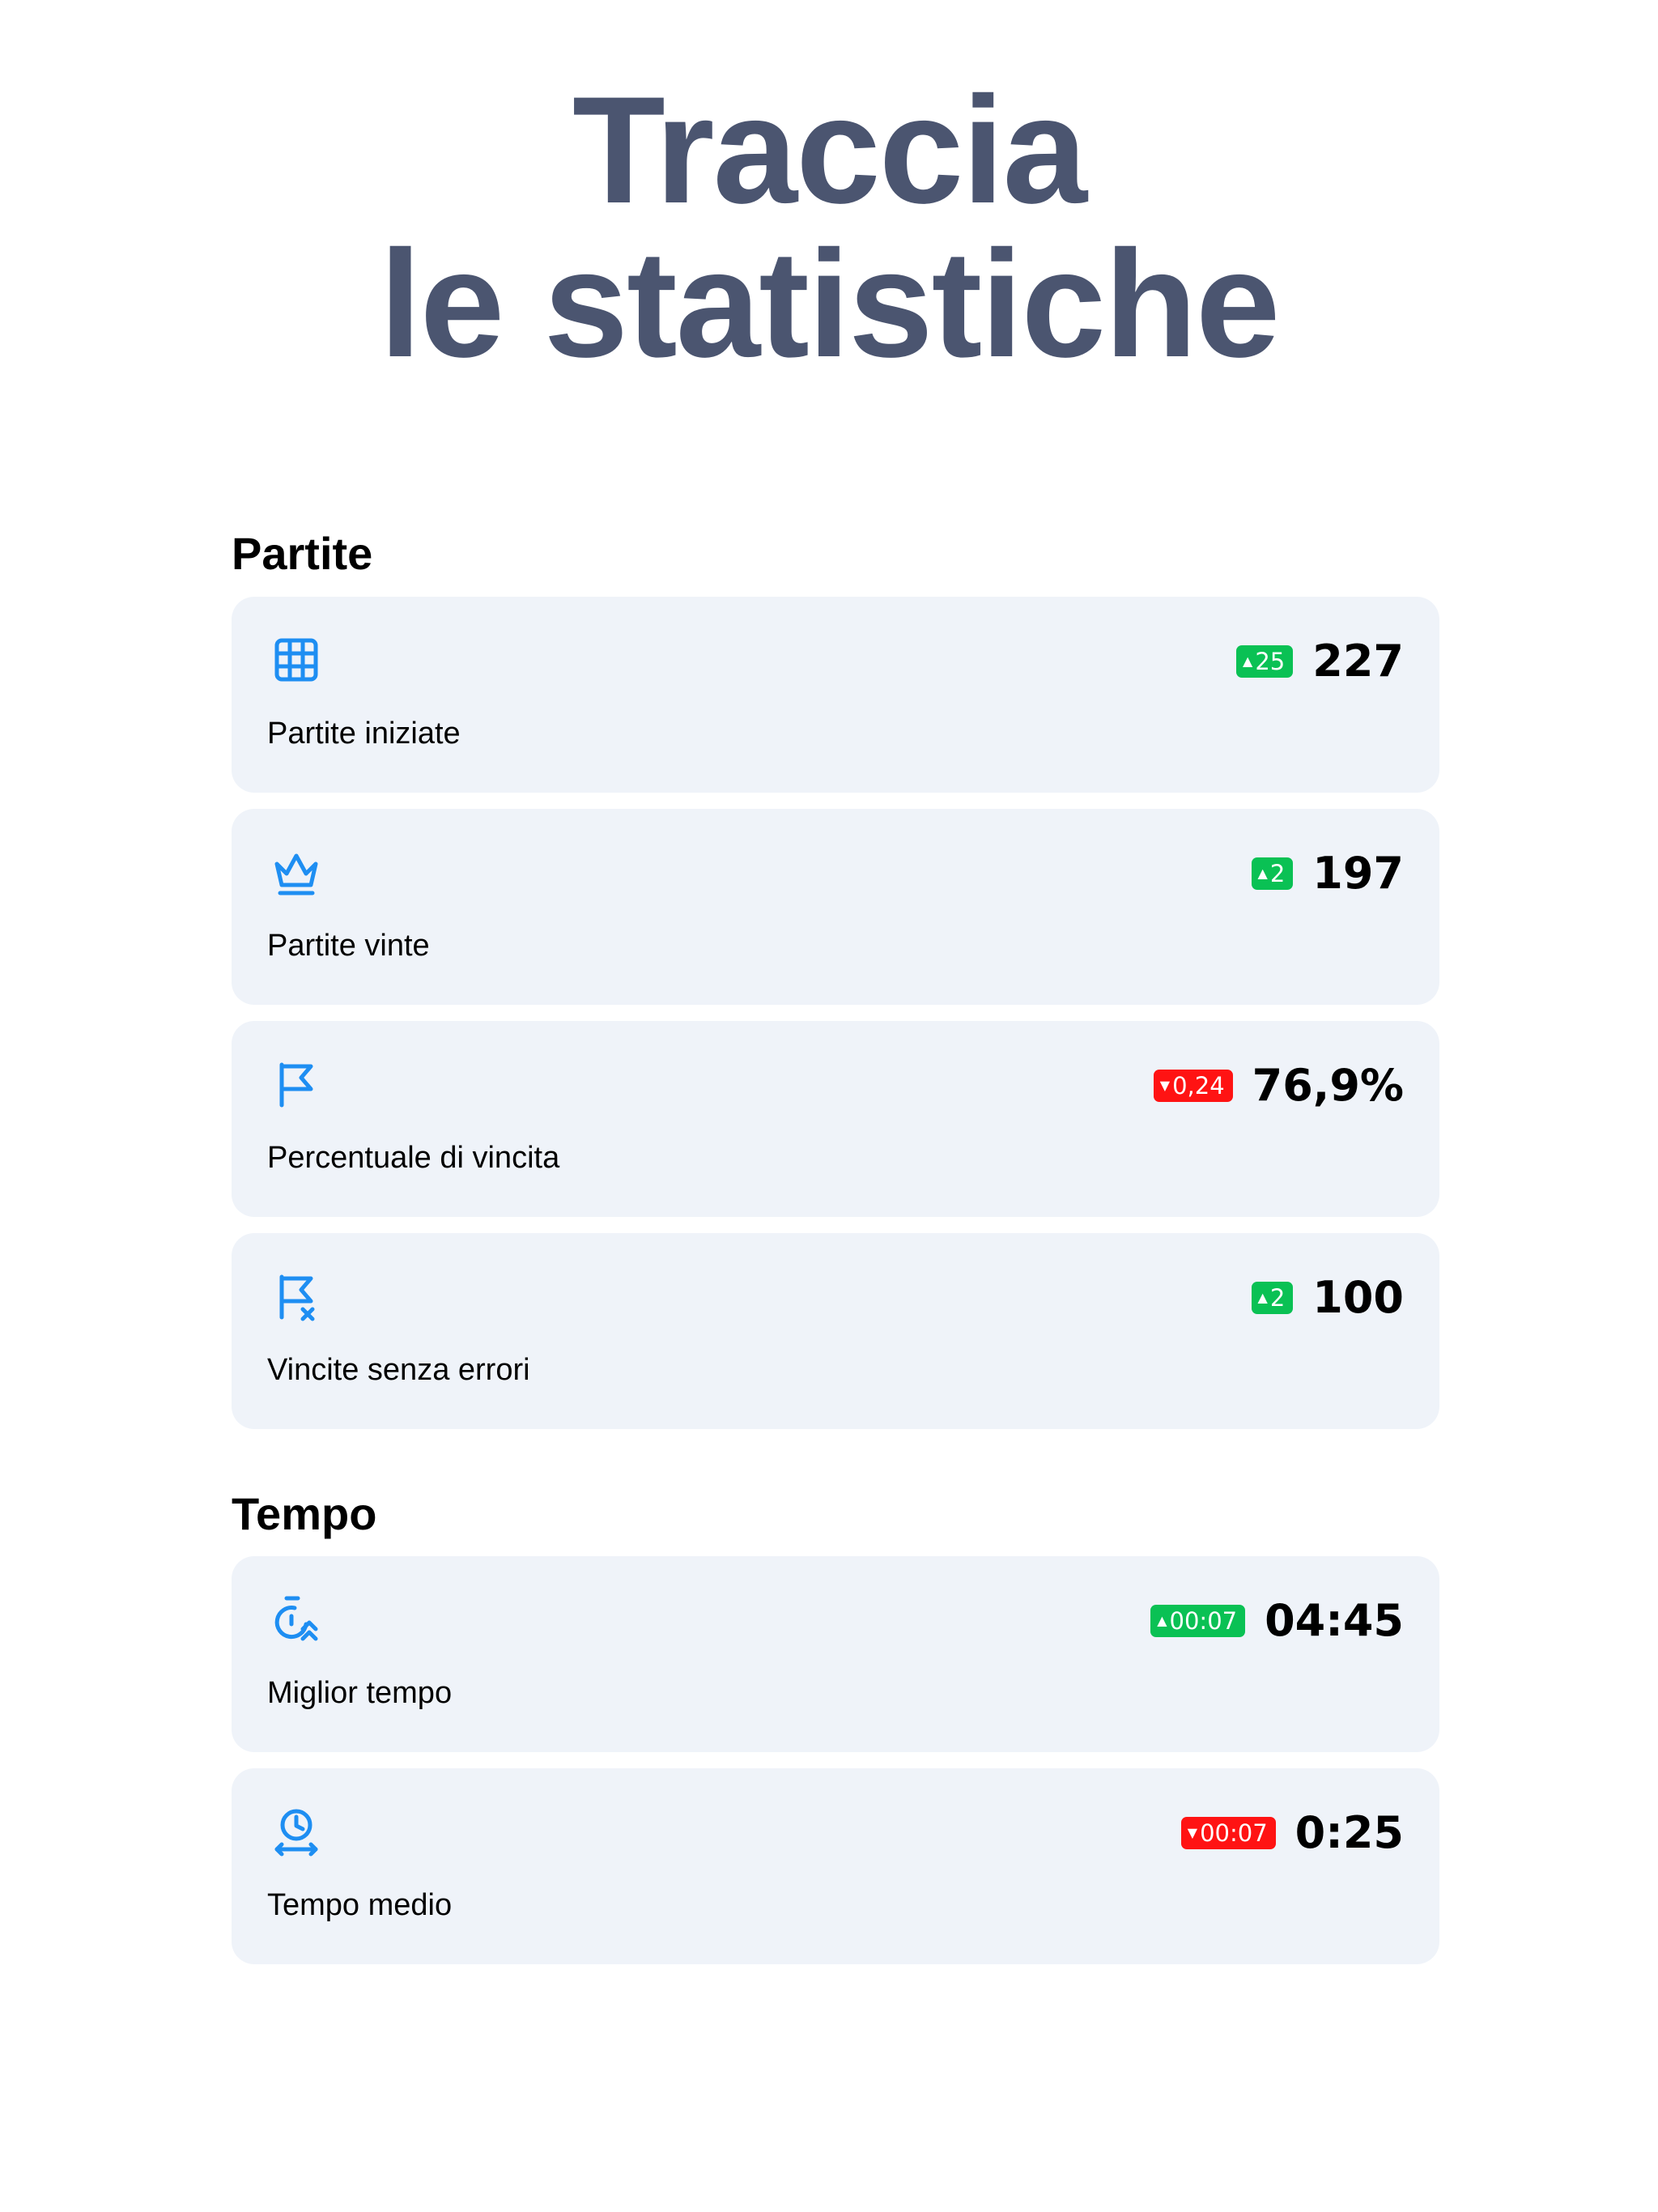  I want to click on trend-badge: ▲ 25, so click(1265, 661).